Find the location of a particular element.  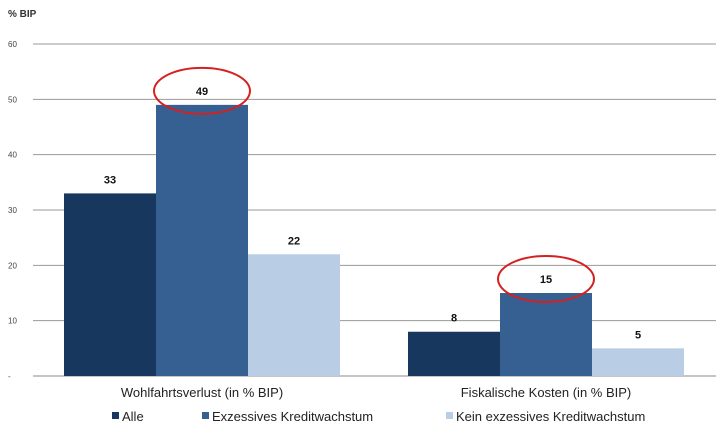

y-tick-label-0: - is located at coordinates (9, 376).